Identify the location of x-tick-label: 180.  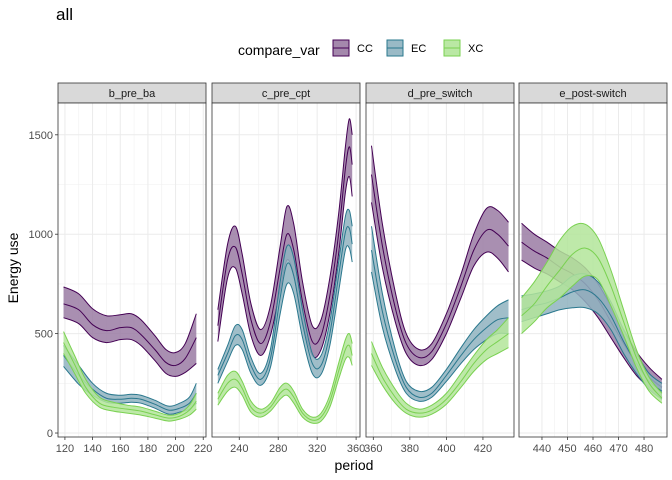
(148, 449).